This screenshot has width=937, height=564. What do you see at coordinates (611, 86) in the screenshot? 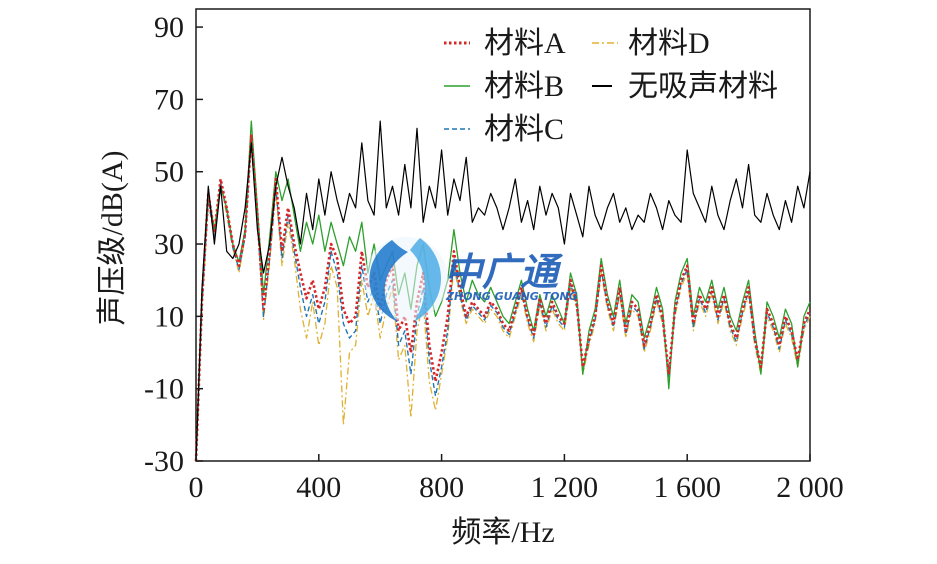
I see `legend: 材料A 材料D 材料B 无吸声材料 材料C` at bounding box center [611, 86].